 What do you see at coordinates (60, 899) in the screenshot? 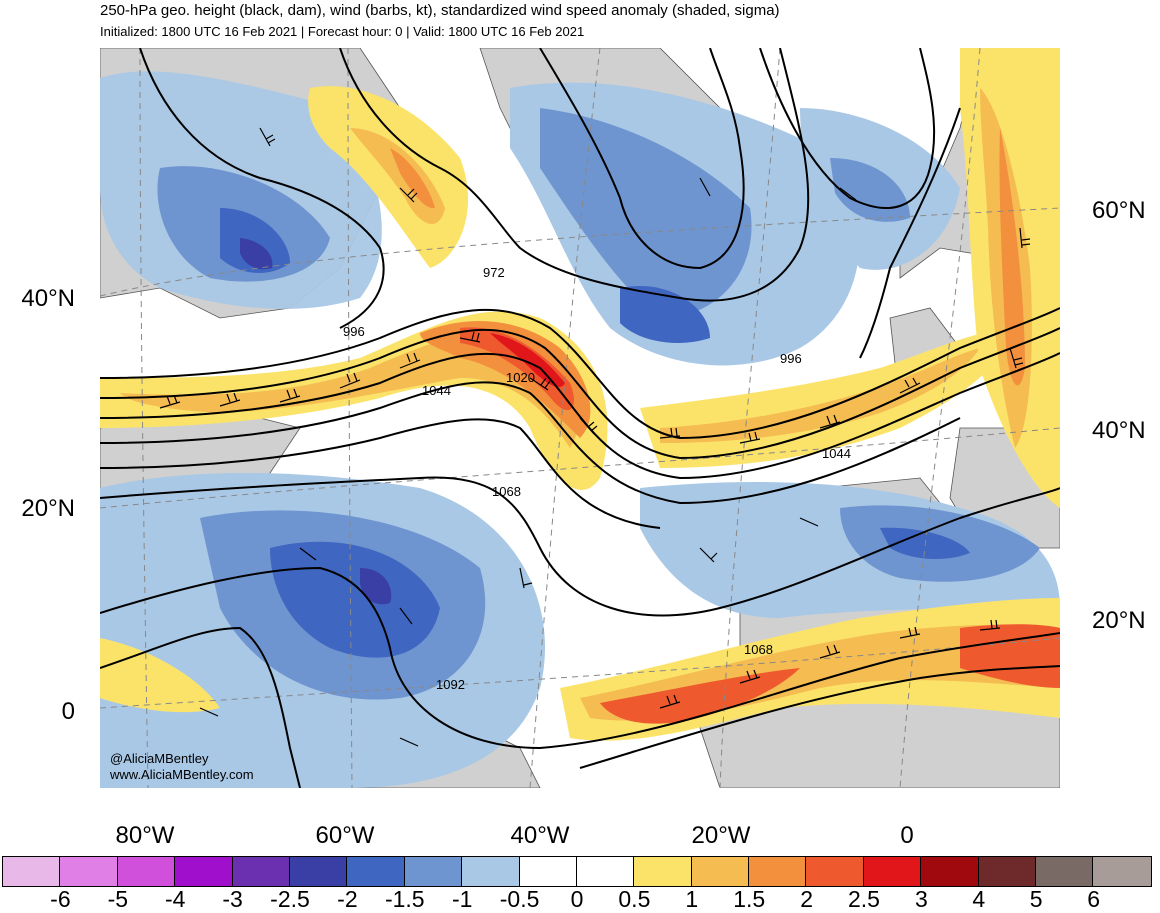
I see `colorbar-label: -6` at bounding box center [60, 899].